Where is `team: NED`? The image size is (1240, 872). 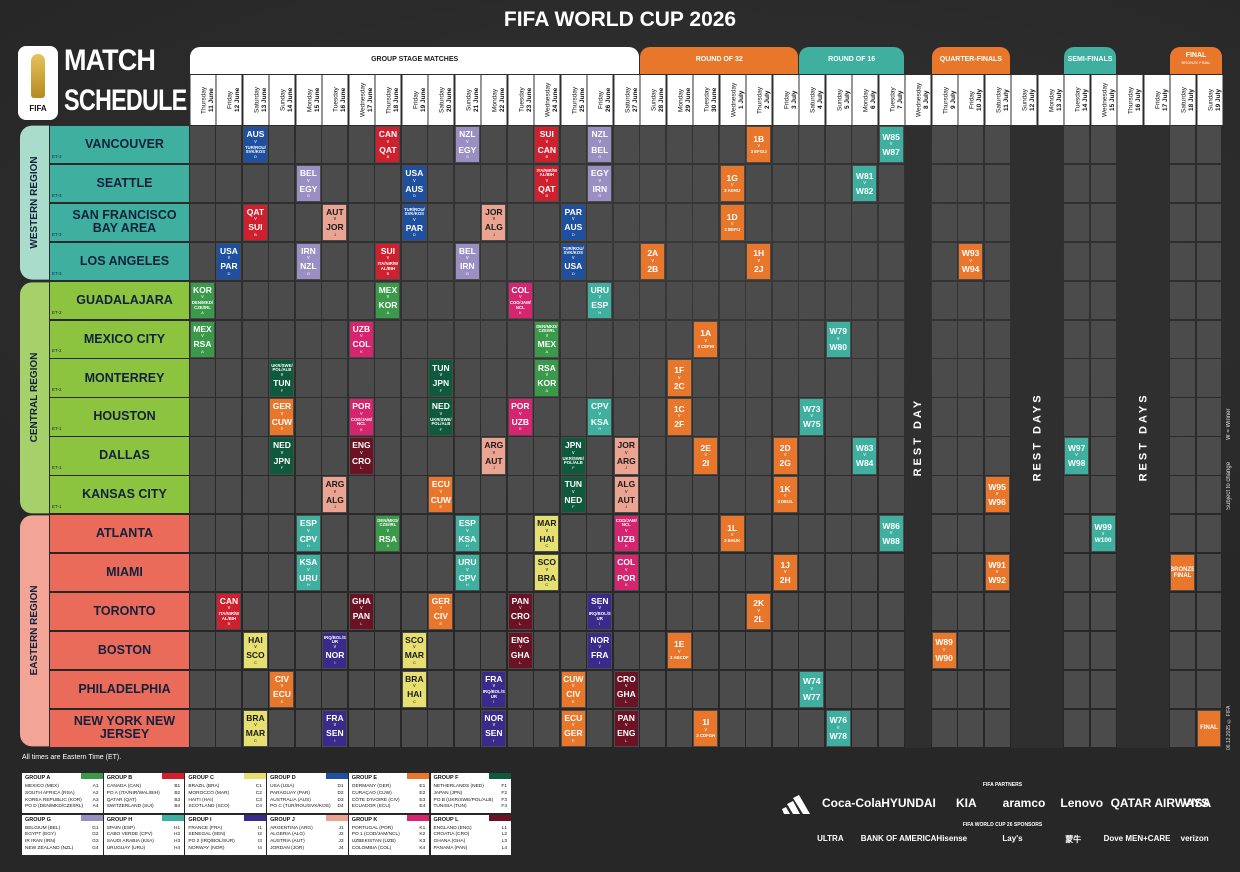
team: NED is located at coordinates (573, 499).